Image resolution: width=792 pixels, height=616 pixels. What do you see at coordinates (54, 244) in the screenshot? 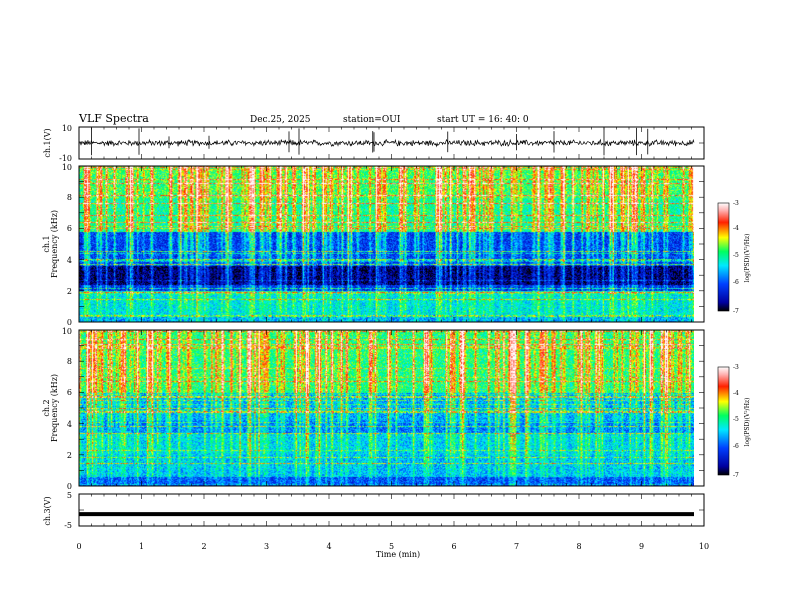
I see `ch1-spectrogram-ylabel: Frequency (kHz)` at bounding box center [54, 244].